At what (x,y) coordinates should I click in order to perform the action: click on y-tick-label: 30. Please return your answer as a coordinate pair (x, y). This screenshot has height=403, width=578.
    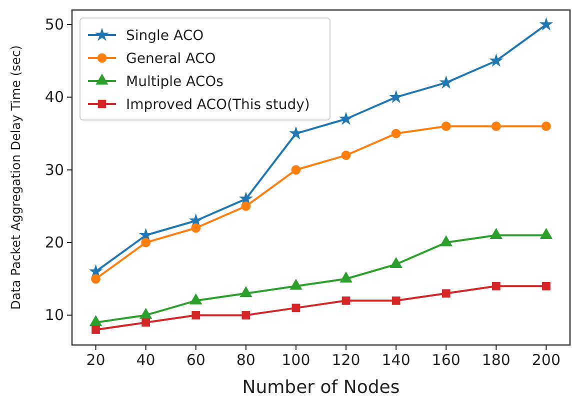
    Looking at the image, I should click on (54, 169).